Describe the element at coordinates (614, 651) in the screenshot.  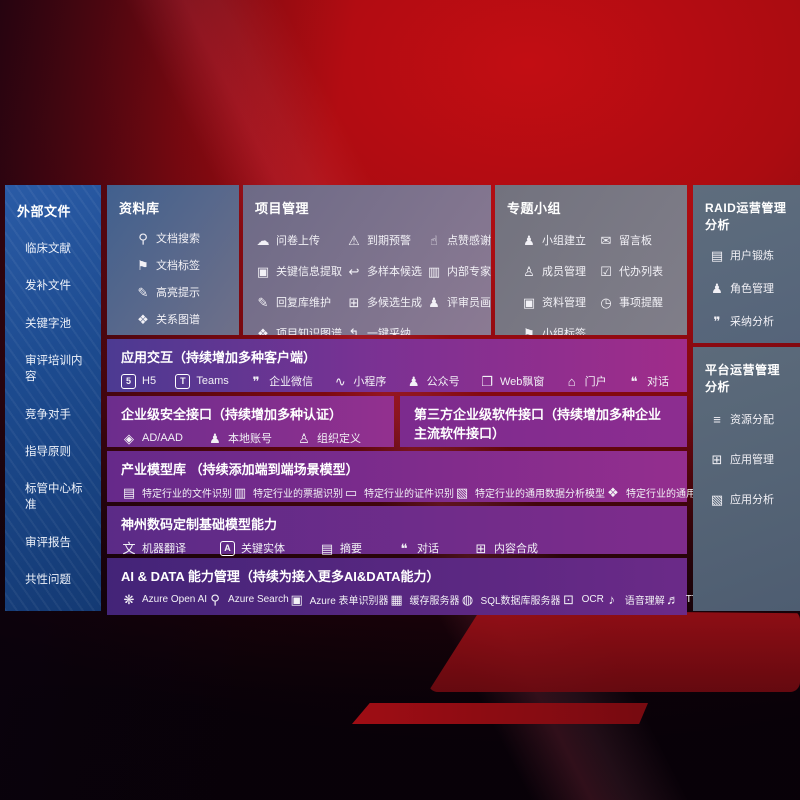
I see `laptop-screen-silhouette` at that location.